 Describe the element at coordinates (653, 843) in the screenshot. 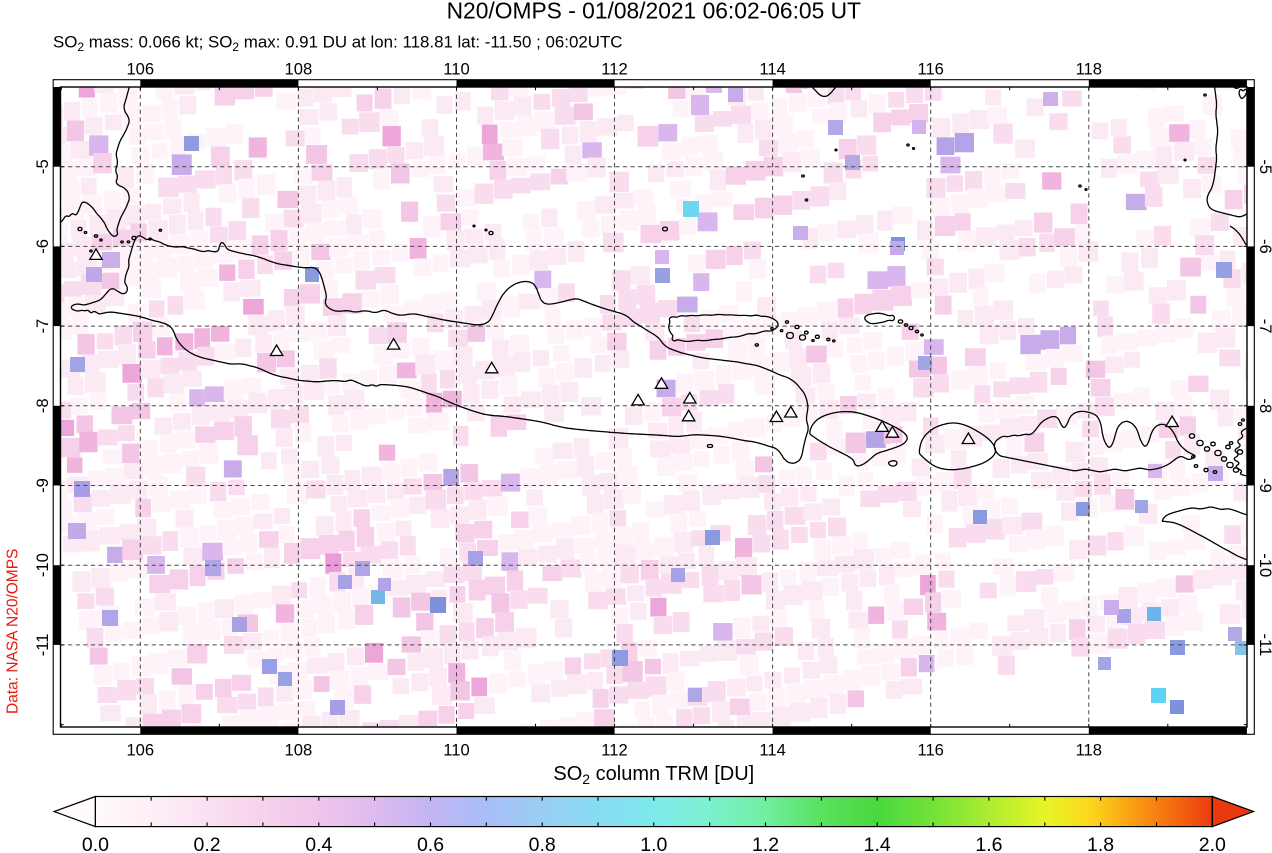

I see `svg-text: 1.0` at that location.